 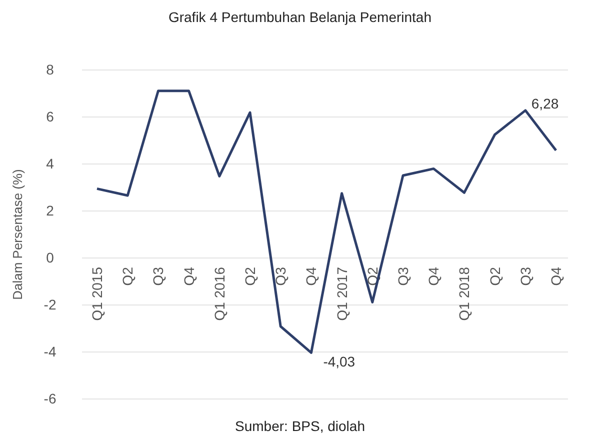 What do you see at coordinates (219, 293) in the screenshot?
I see `x-tick-label: Q1 2016` at bounding box center [219, 293].